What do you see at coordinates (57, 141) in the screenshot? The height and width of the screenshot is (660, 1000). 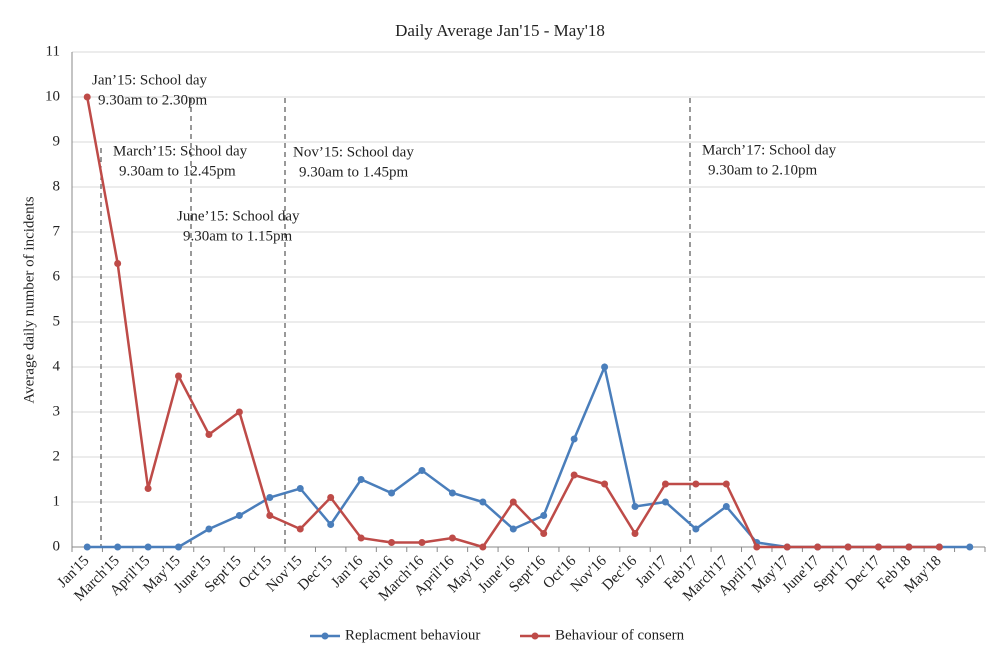 I see `y-tick-label: 9` at bounding box center [57, 141].